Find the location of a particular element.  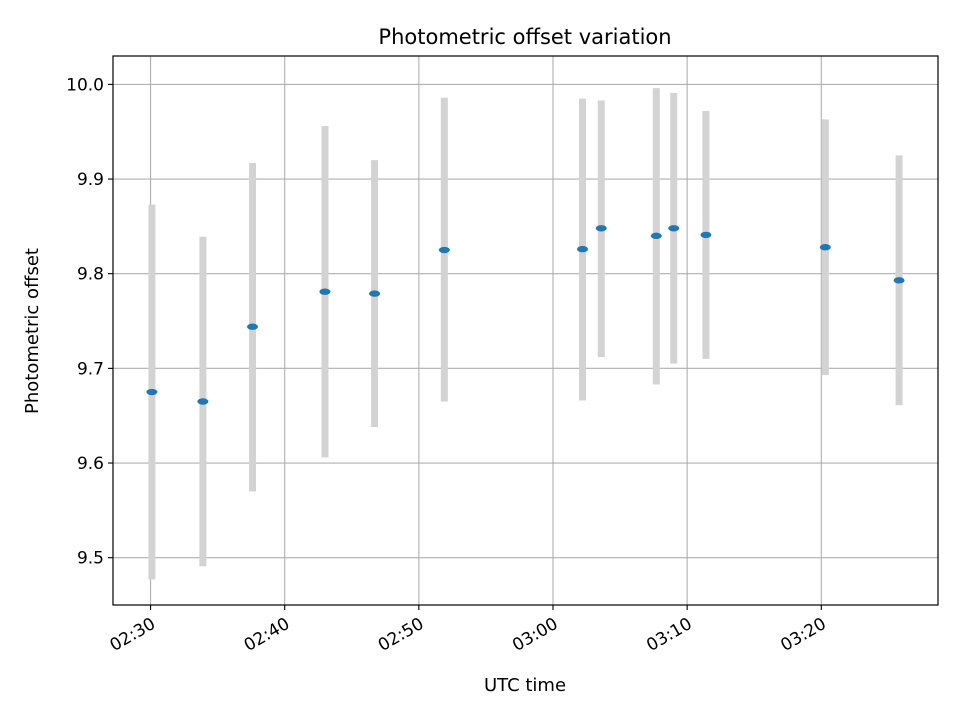

x-axis: 02:30 02:40 02:50 03:00 03:10 03:20 is located at coordinates (468, 630).